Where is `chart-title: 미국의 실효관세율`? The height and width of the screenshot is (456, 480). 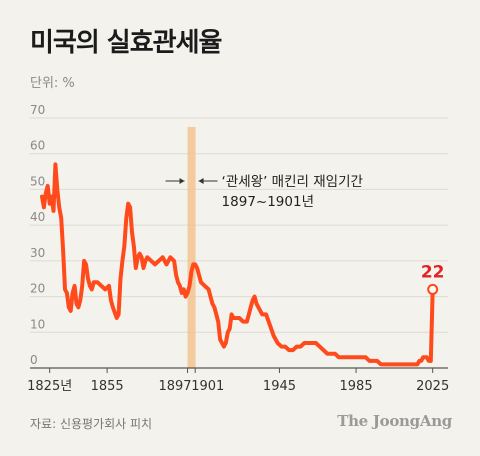 chart-title: 미국의 실효관세율 is located at coordinates (126, 43).